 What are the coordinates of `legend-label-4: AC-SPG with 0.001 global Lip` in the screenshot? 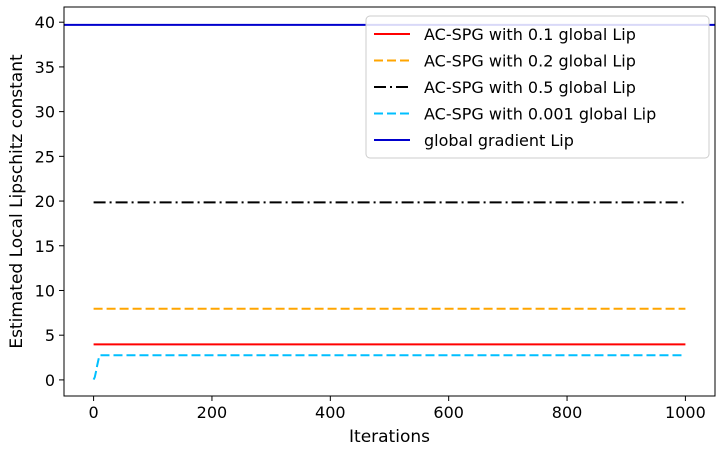 It's located at (540, 114).